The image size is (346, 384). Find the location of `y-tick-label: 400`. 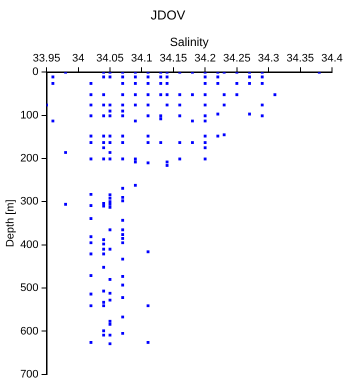

y-tick-label: 400 is located at coordinates (29, 244).